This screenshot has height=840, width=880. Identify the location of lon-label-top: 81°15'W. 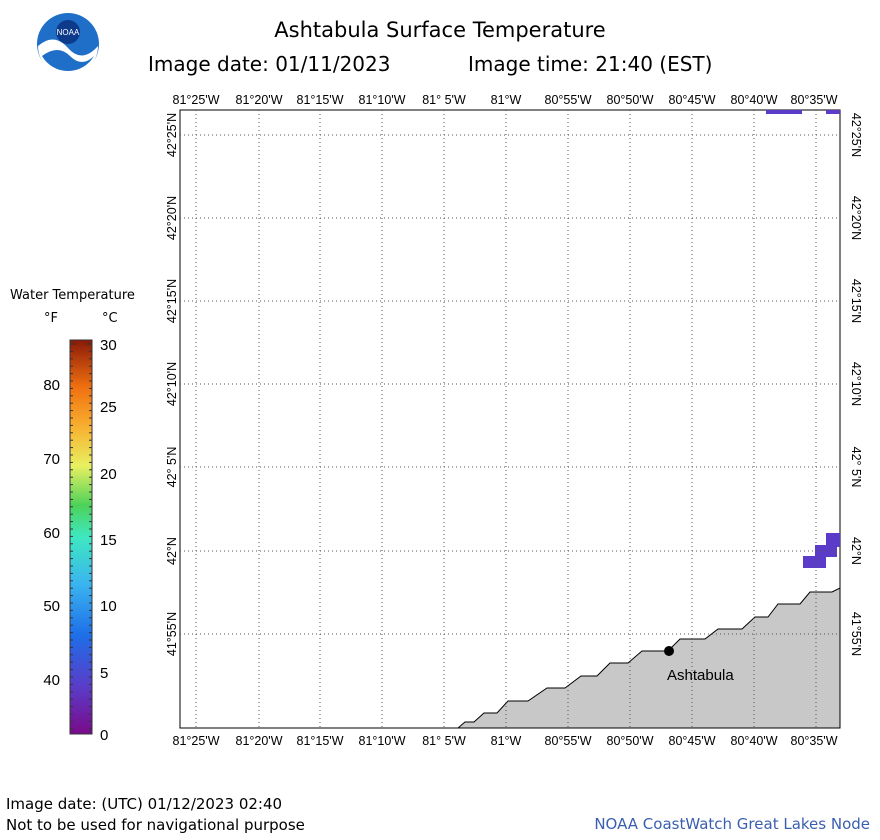
(320, 100).